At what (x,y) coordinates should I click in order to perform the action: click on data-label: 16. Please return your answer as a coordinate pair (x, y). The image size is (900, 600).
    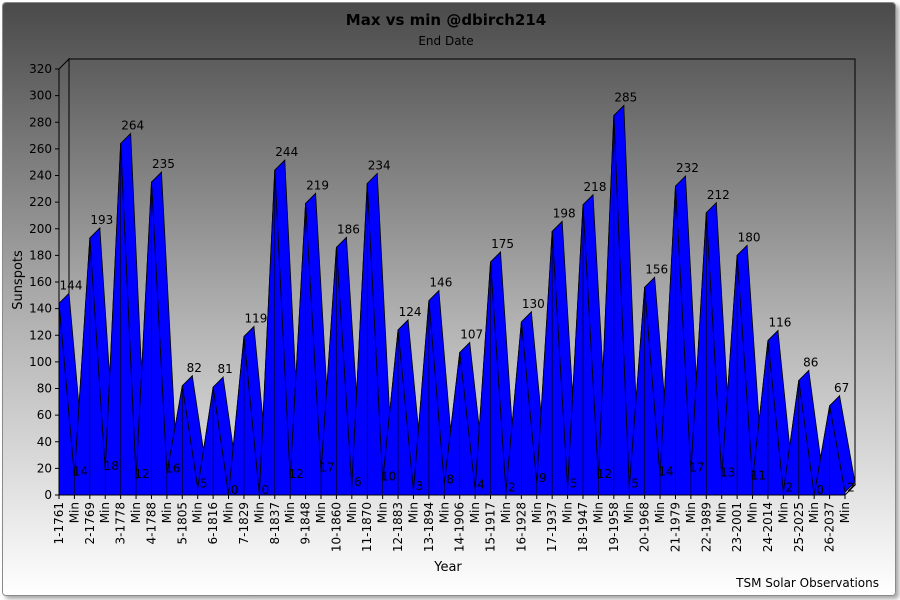
    Looking at the image, I should click on (172, 469).